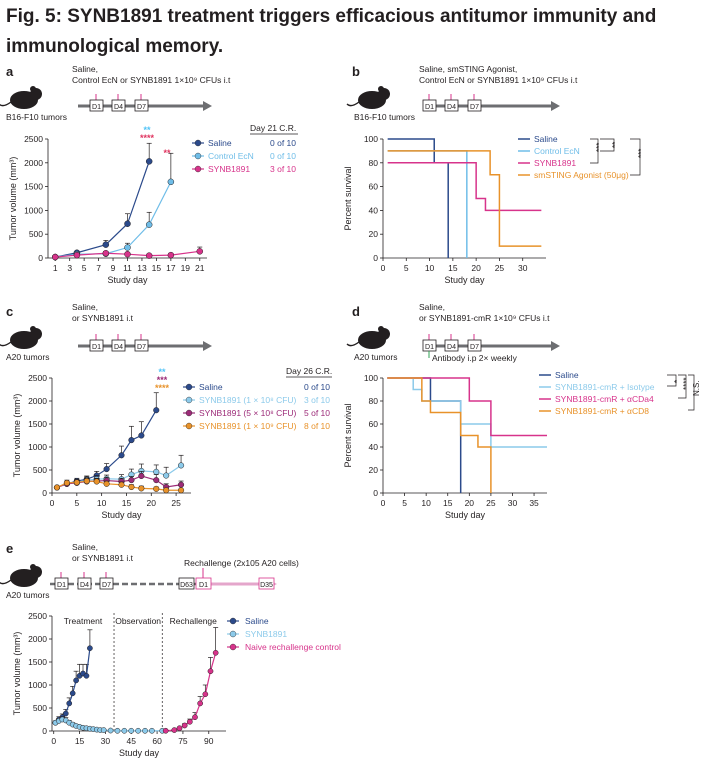 The width and height of the screenshot is (701, 772). Describe the element at coordinates (84, 585) in the screenshot. I see `day-label: D4` at that location.